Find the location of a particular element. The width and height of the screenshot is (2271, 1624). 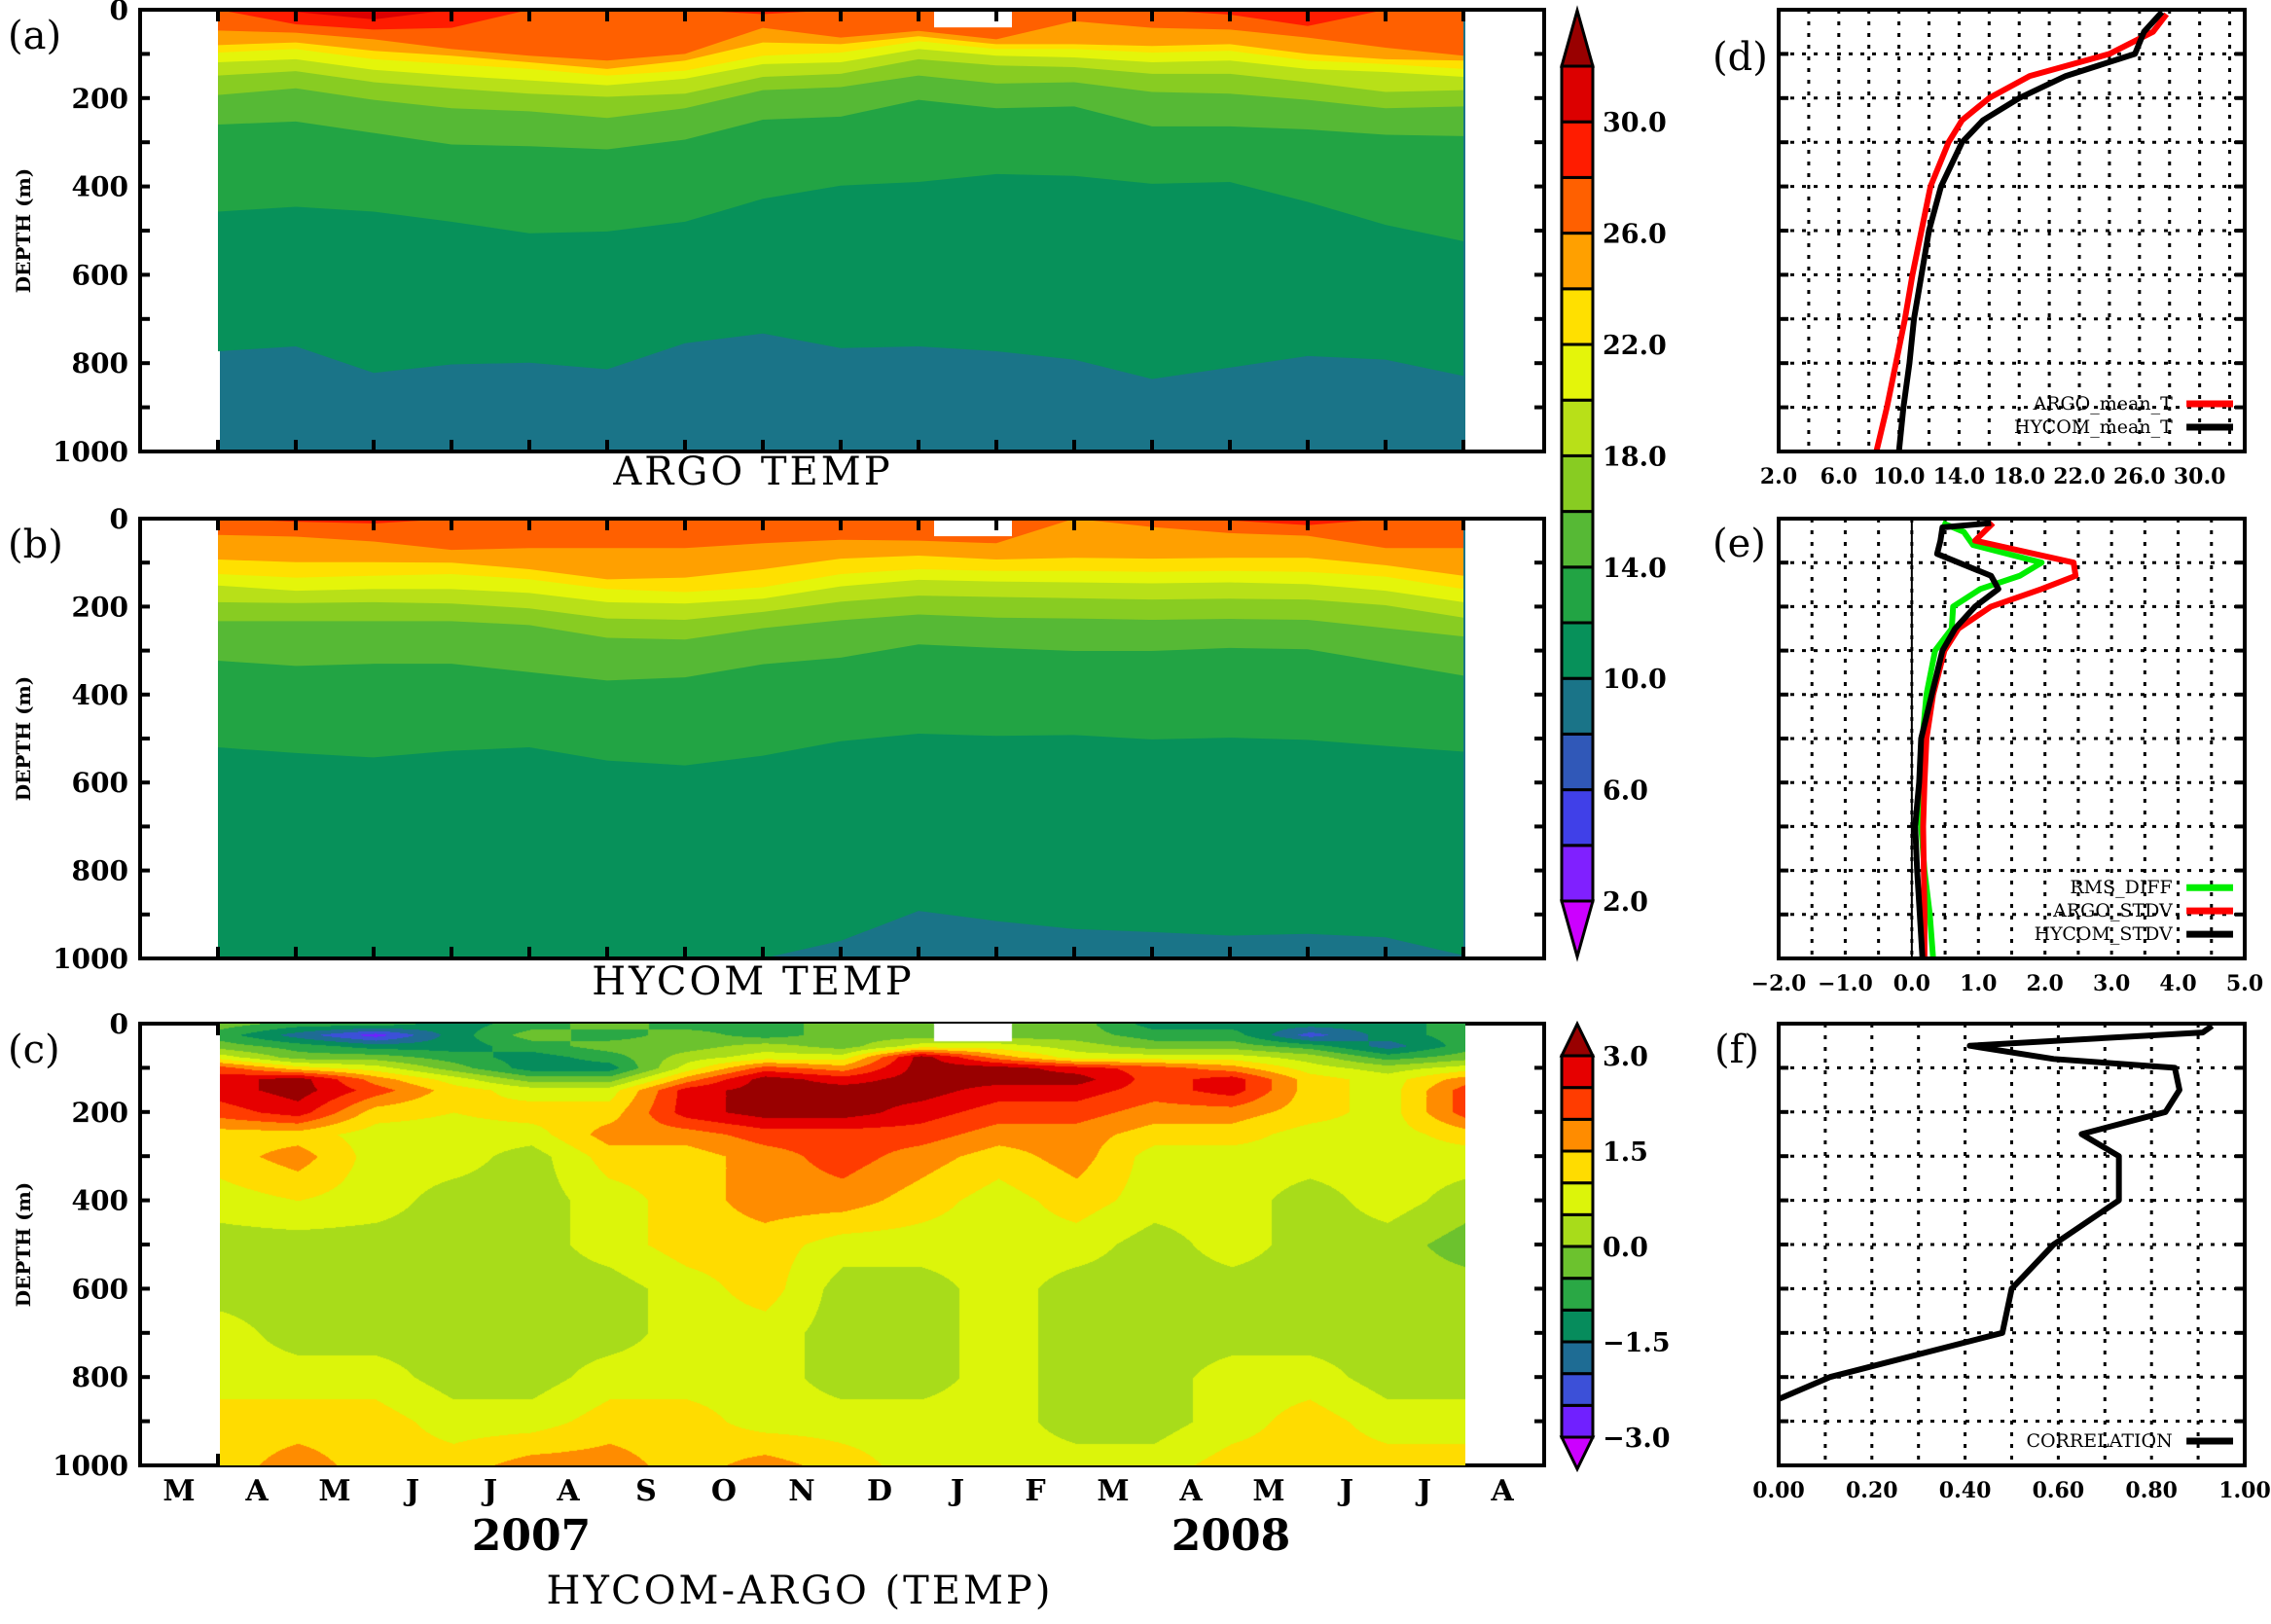

legend-label: HYCOM_STDV is located at coordinates (2104, 934).